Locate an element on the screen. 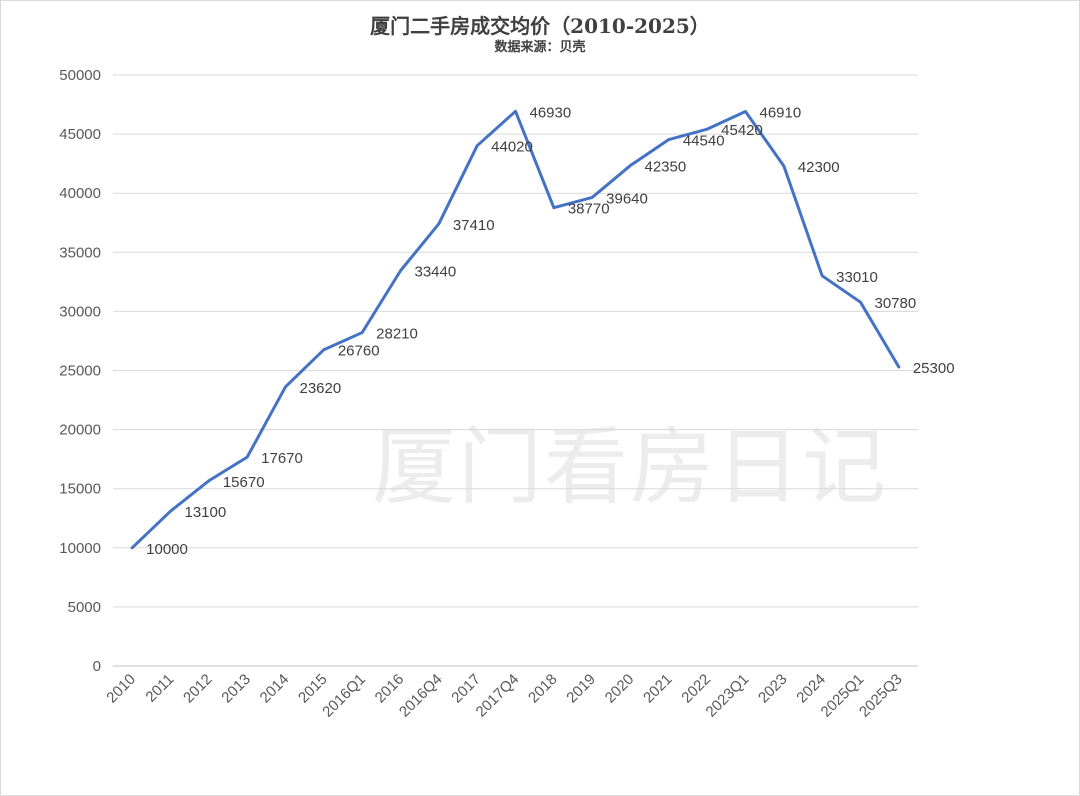 The width and height of the screenshot is (1080, 796). data-label: 26760 is located at coordinates (359, 351).